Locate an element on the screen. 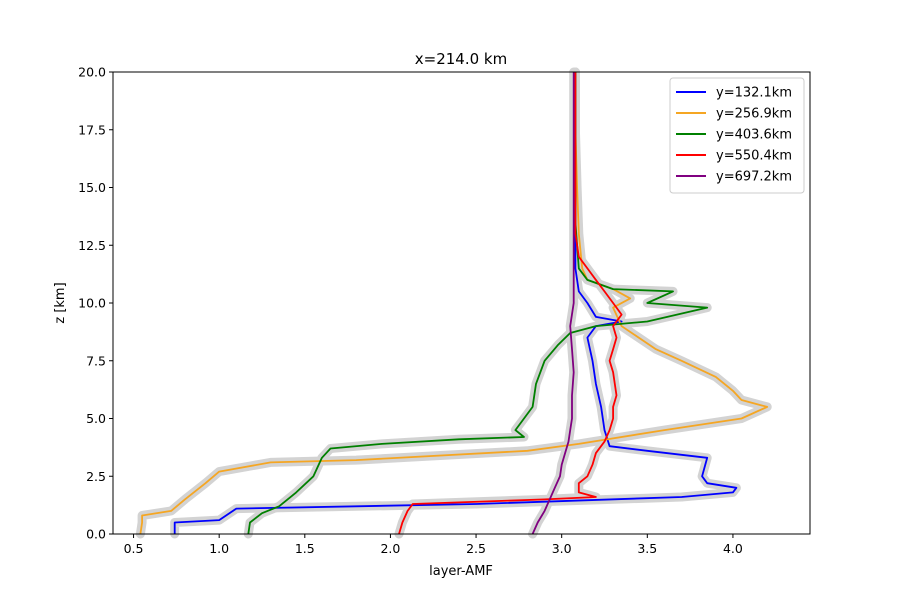  y-tick-label: 2.5 is located at coordinates (96, 476).